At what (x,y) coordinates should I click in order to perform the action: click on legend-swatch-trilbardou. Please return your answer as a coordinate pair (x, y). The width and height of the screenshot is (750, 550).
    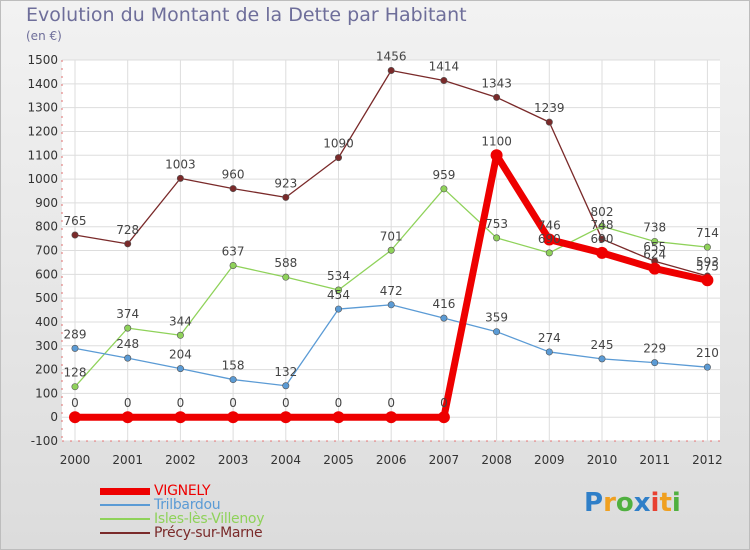
    Looking at the image, I should click on (125, 505).